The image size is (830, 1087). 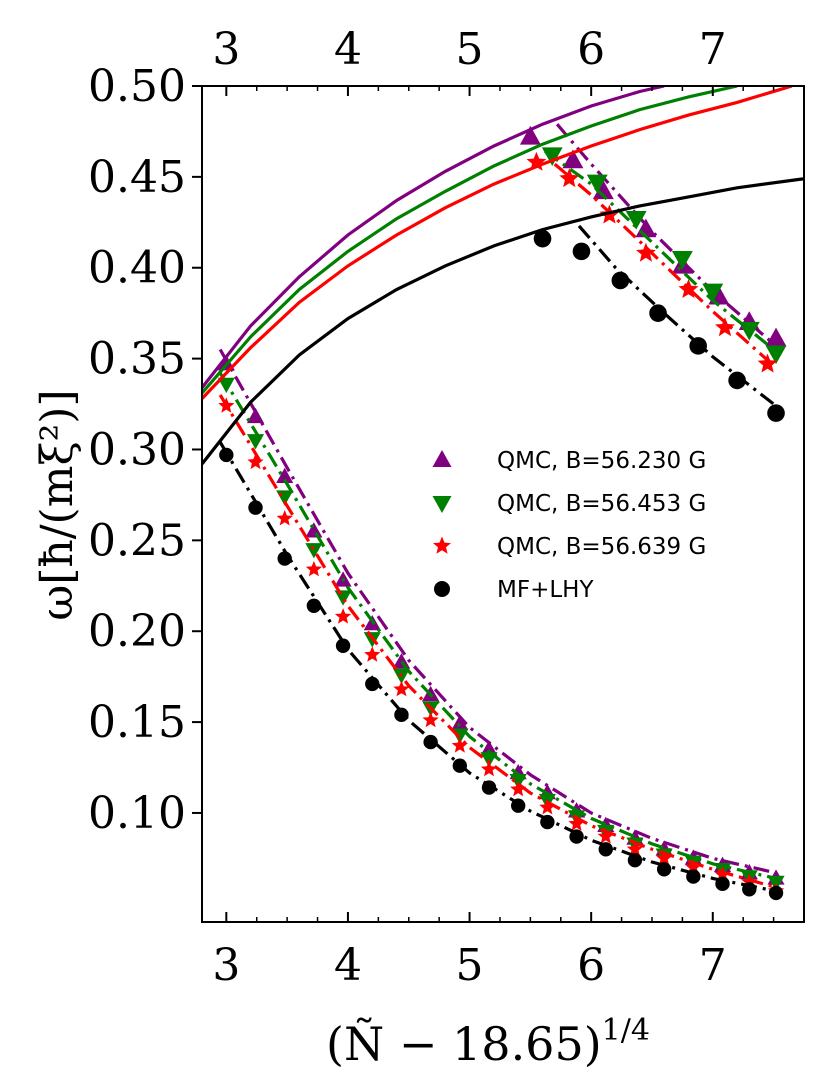 I want to click on y-tick-label: 0.25, so click(x=137, y=540).